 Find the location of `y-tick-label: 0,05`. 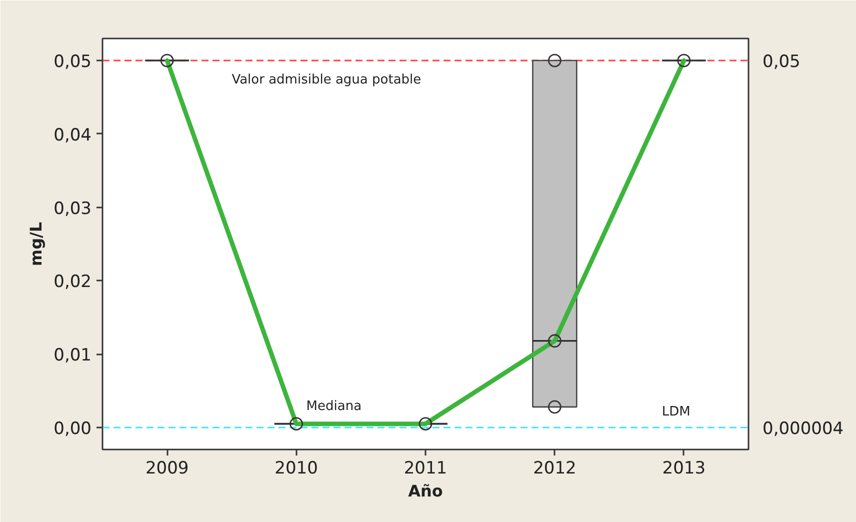

y-tick-label: 0,05 is located at coordinates (73, 62).